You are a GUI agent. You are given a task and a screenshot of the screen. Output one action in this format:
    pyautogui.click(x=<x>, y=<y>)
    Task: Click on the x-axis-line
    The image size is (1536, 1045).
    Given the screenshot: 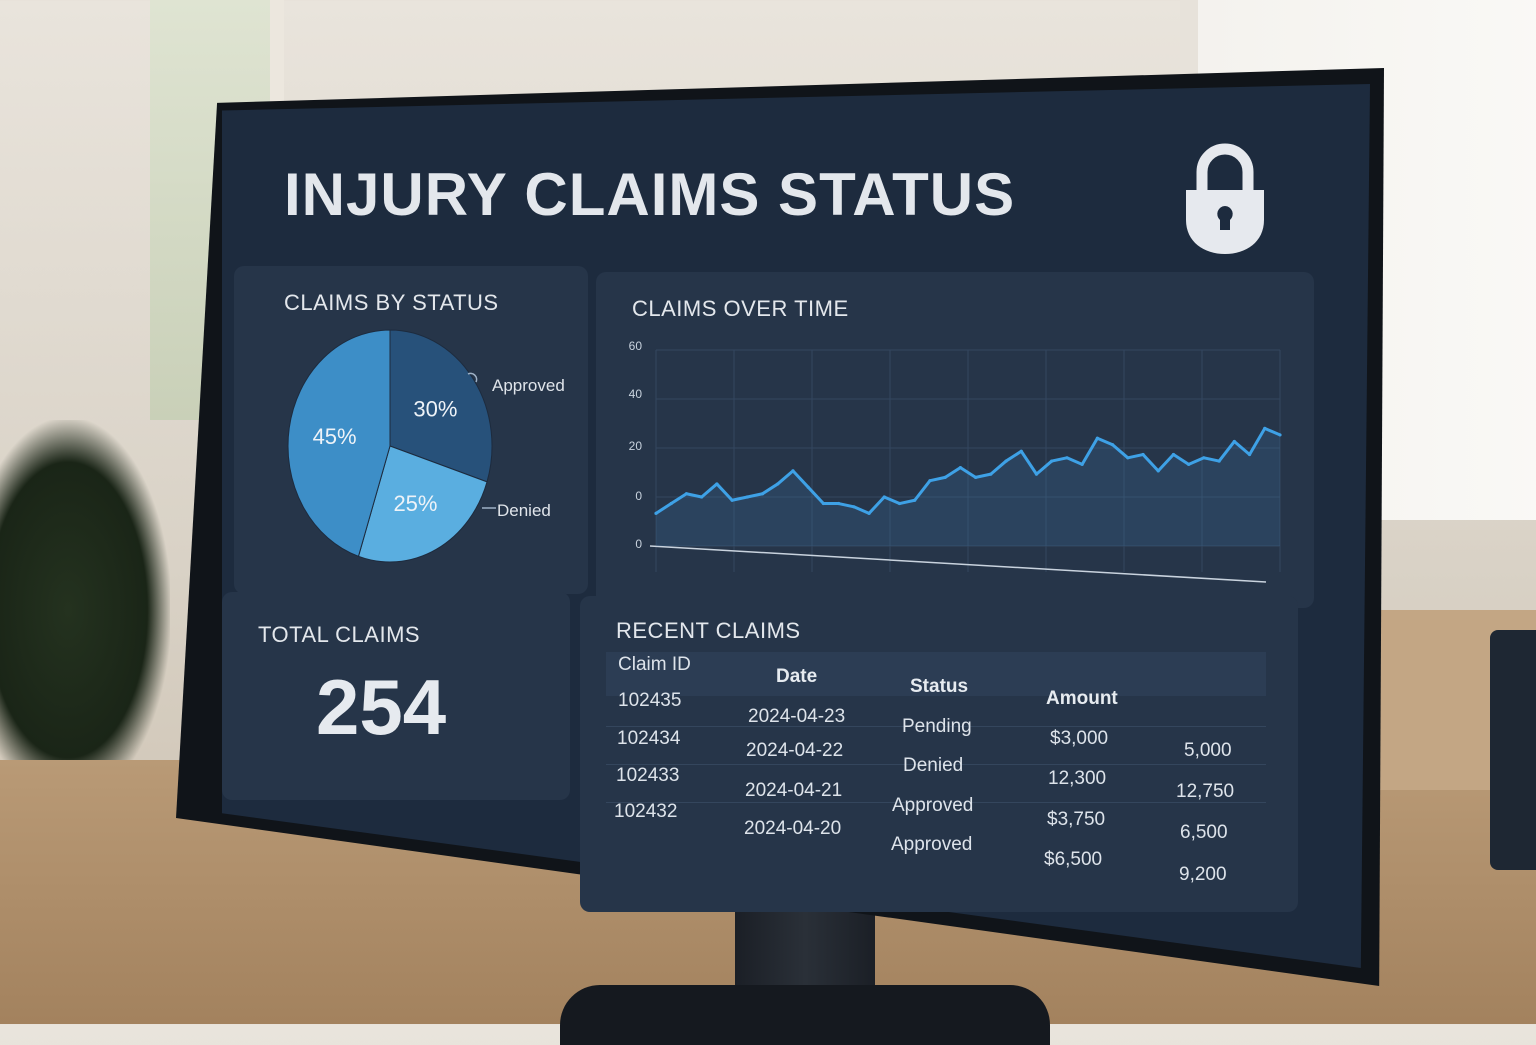 What is the action you would take?
    pyautogui.click(x=958, y=564)
    